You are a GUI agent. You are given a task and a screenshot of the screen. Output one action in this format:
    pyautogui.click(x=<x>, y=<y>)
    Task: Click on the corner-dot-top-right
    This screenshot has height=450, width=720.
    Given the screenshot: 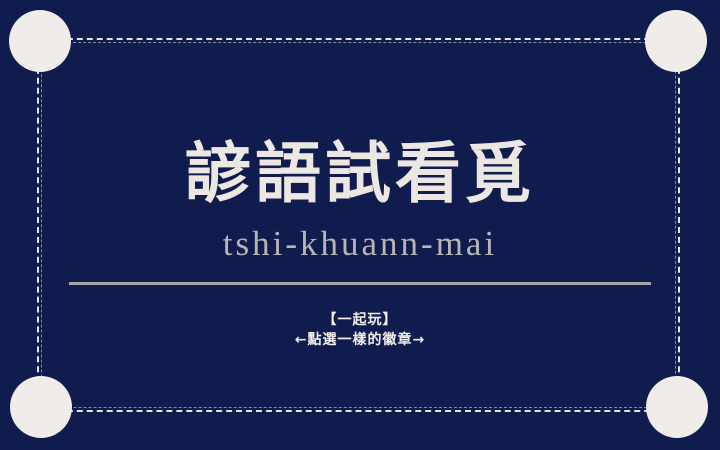 What is the action you would take?
    pyautogui.click(x=676, y=41)
    